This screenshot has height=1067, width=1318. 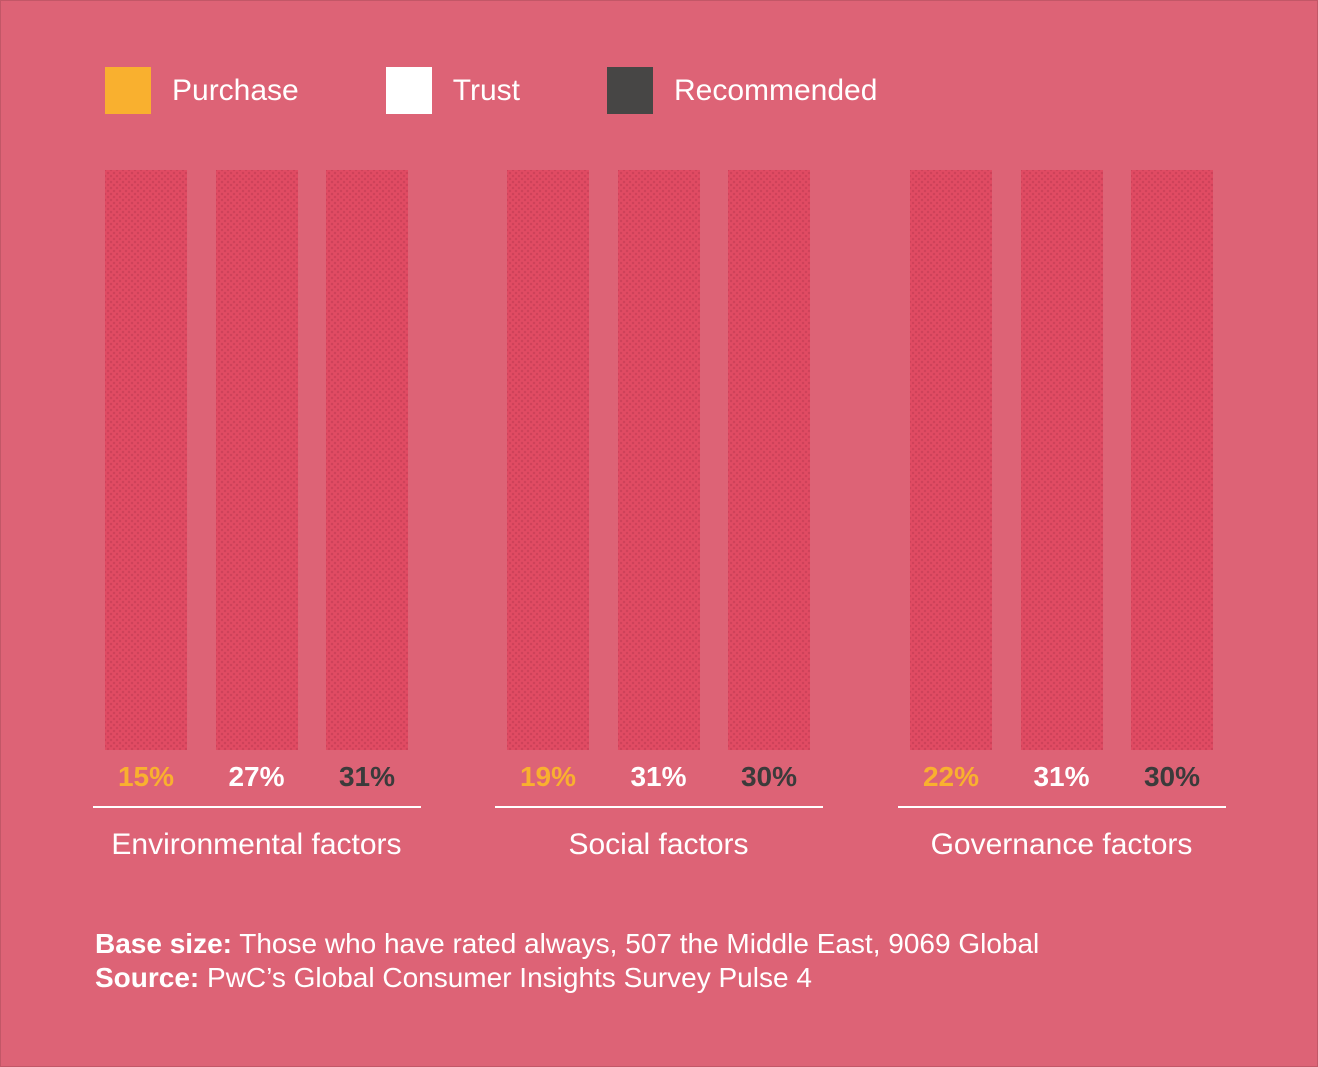 I want to click on legend-item-trust: Trust, so click(x=452, y=90).